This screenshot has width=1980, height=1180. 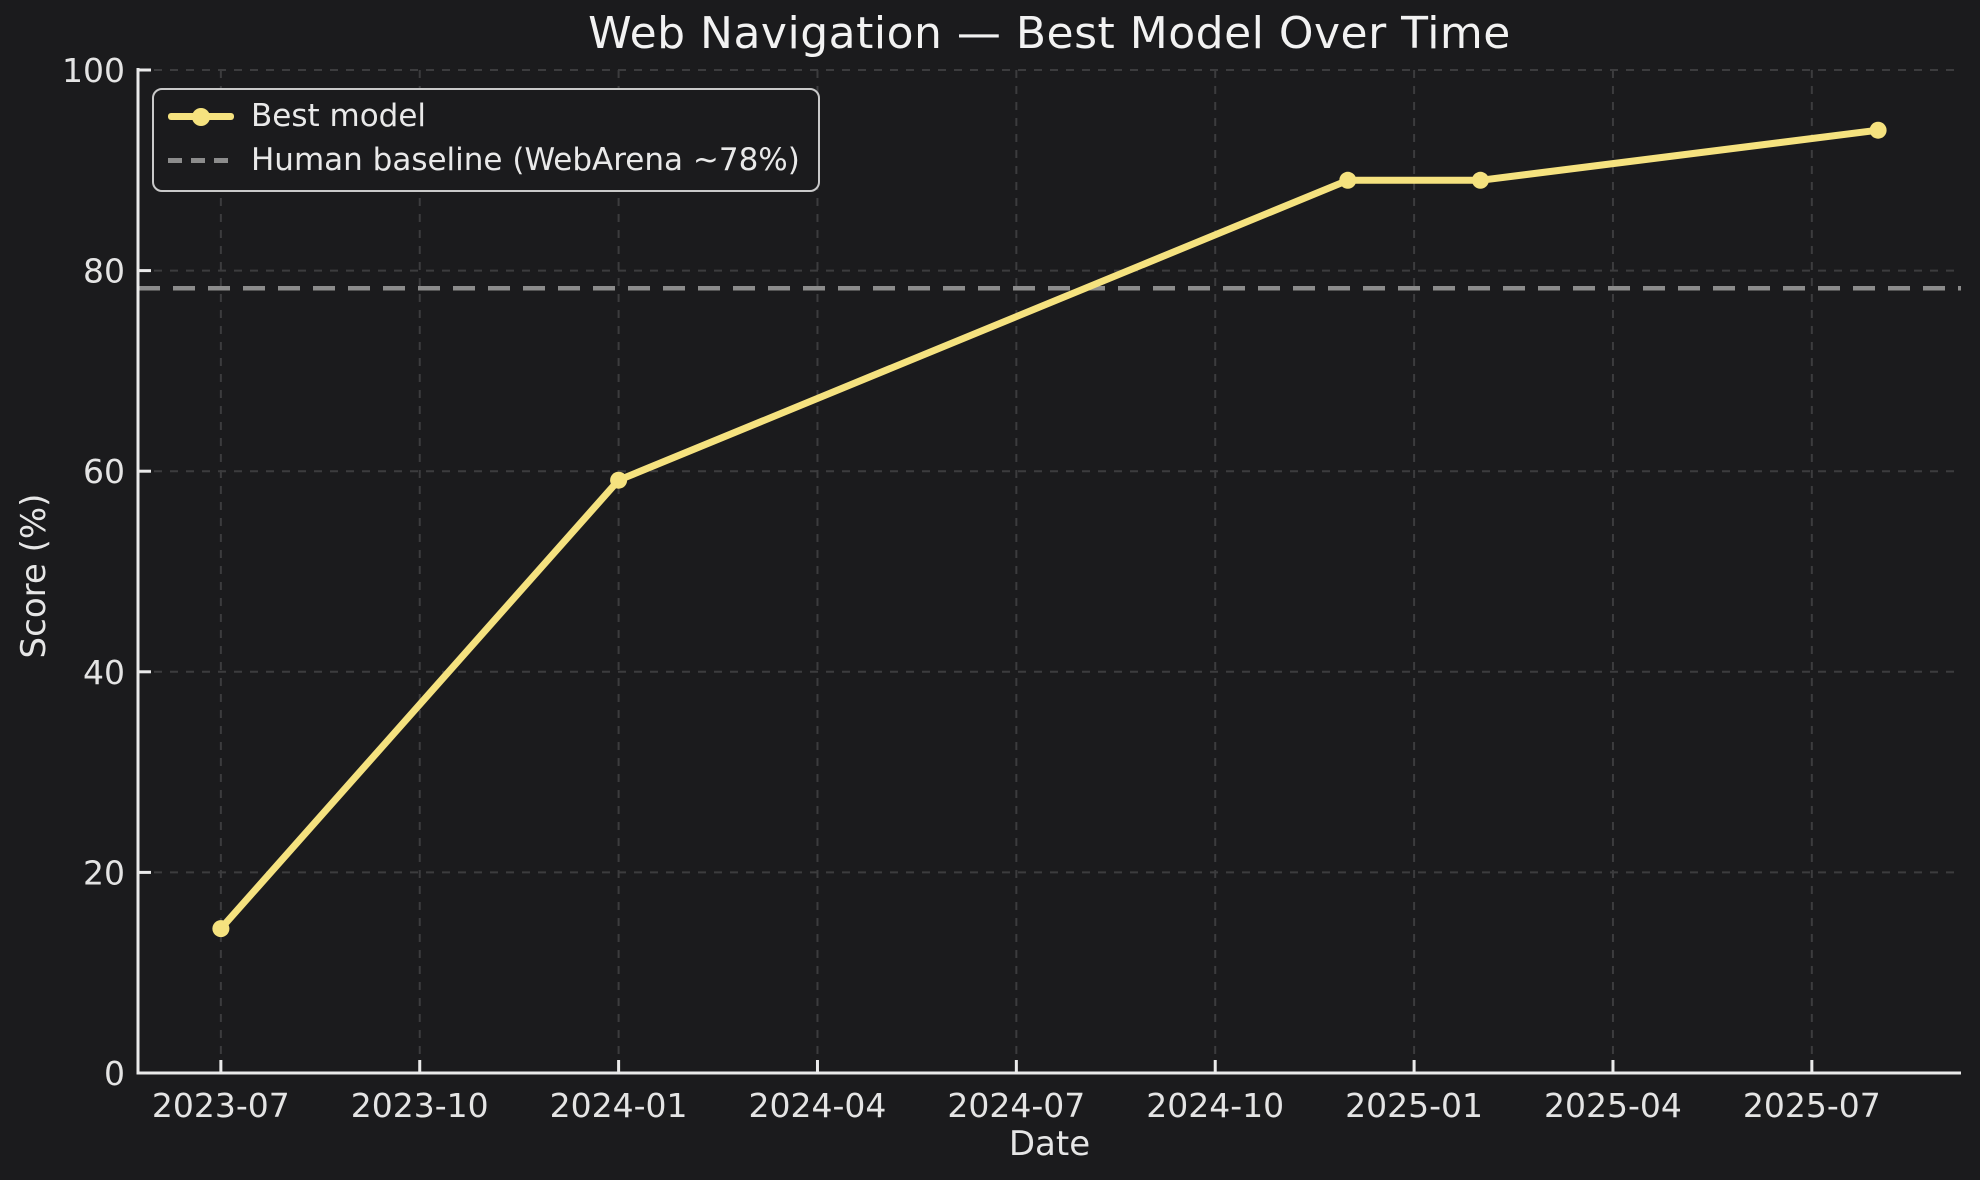 What do you see at coordinates (1414, 1105) in the screenshot?
I see `x-tick-label: 2025-01` at bounding box center [1414, 1105].